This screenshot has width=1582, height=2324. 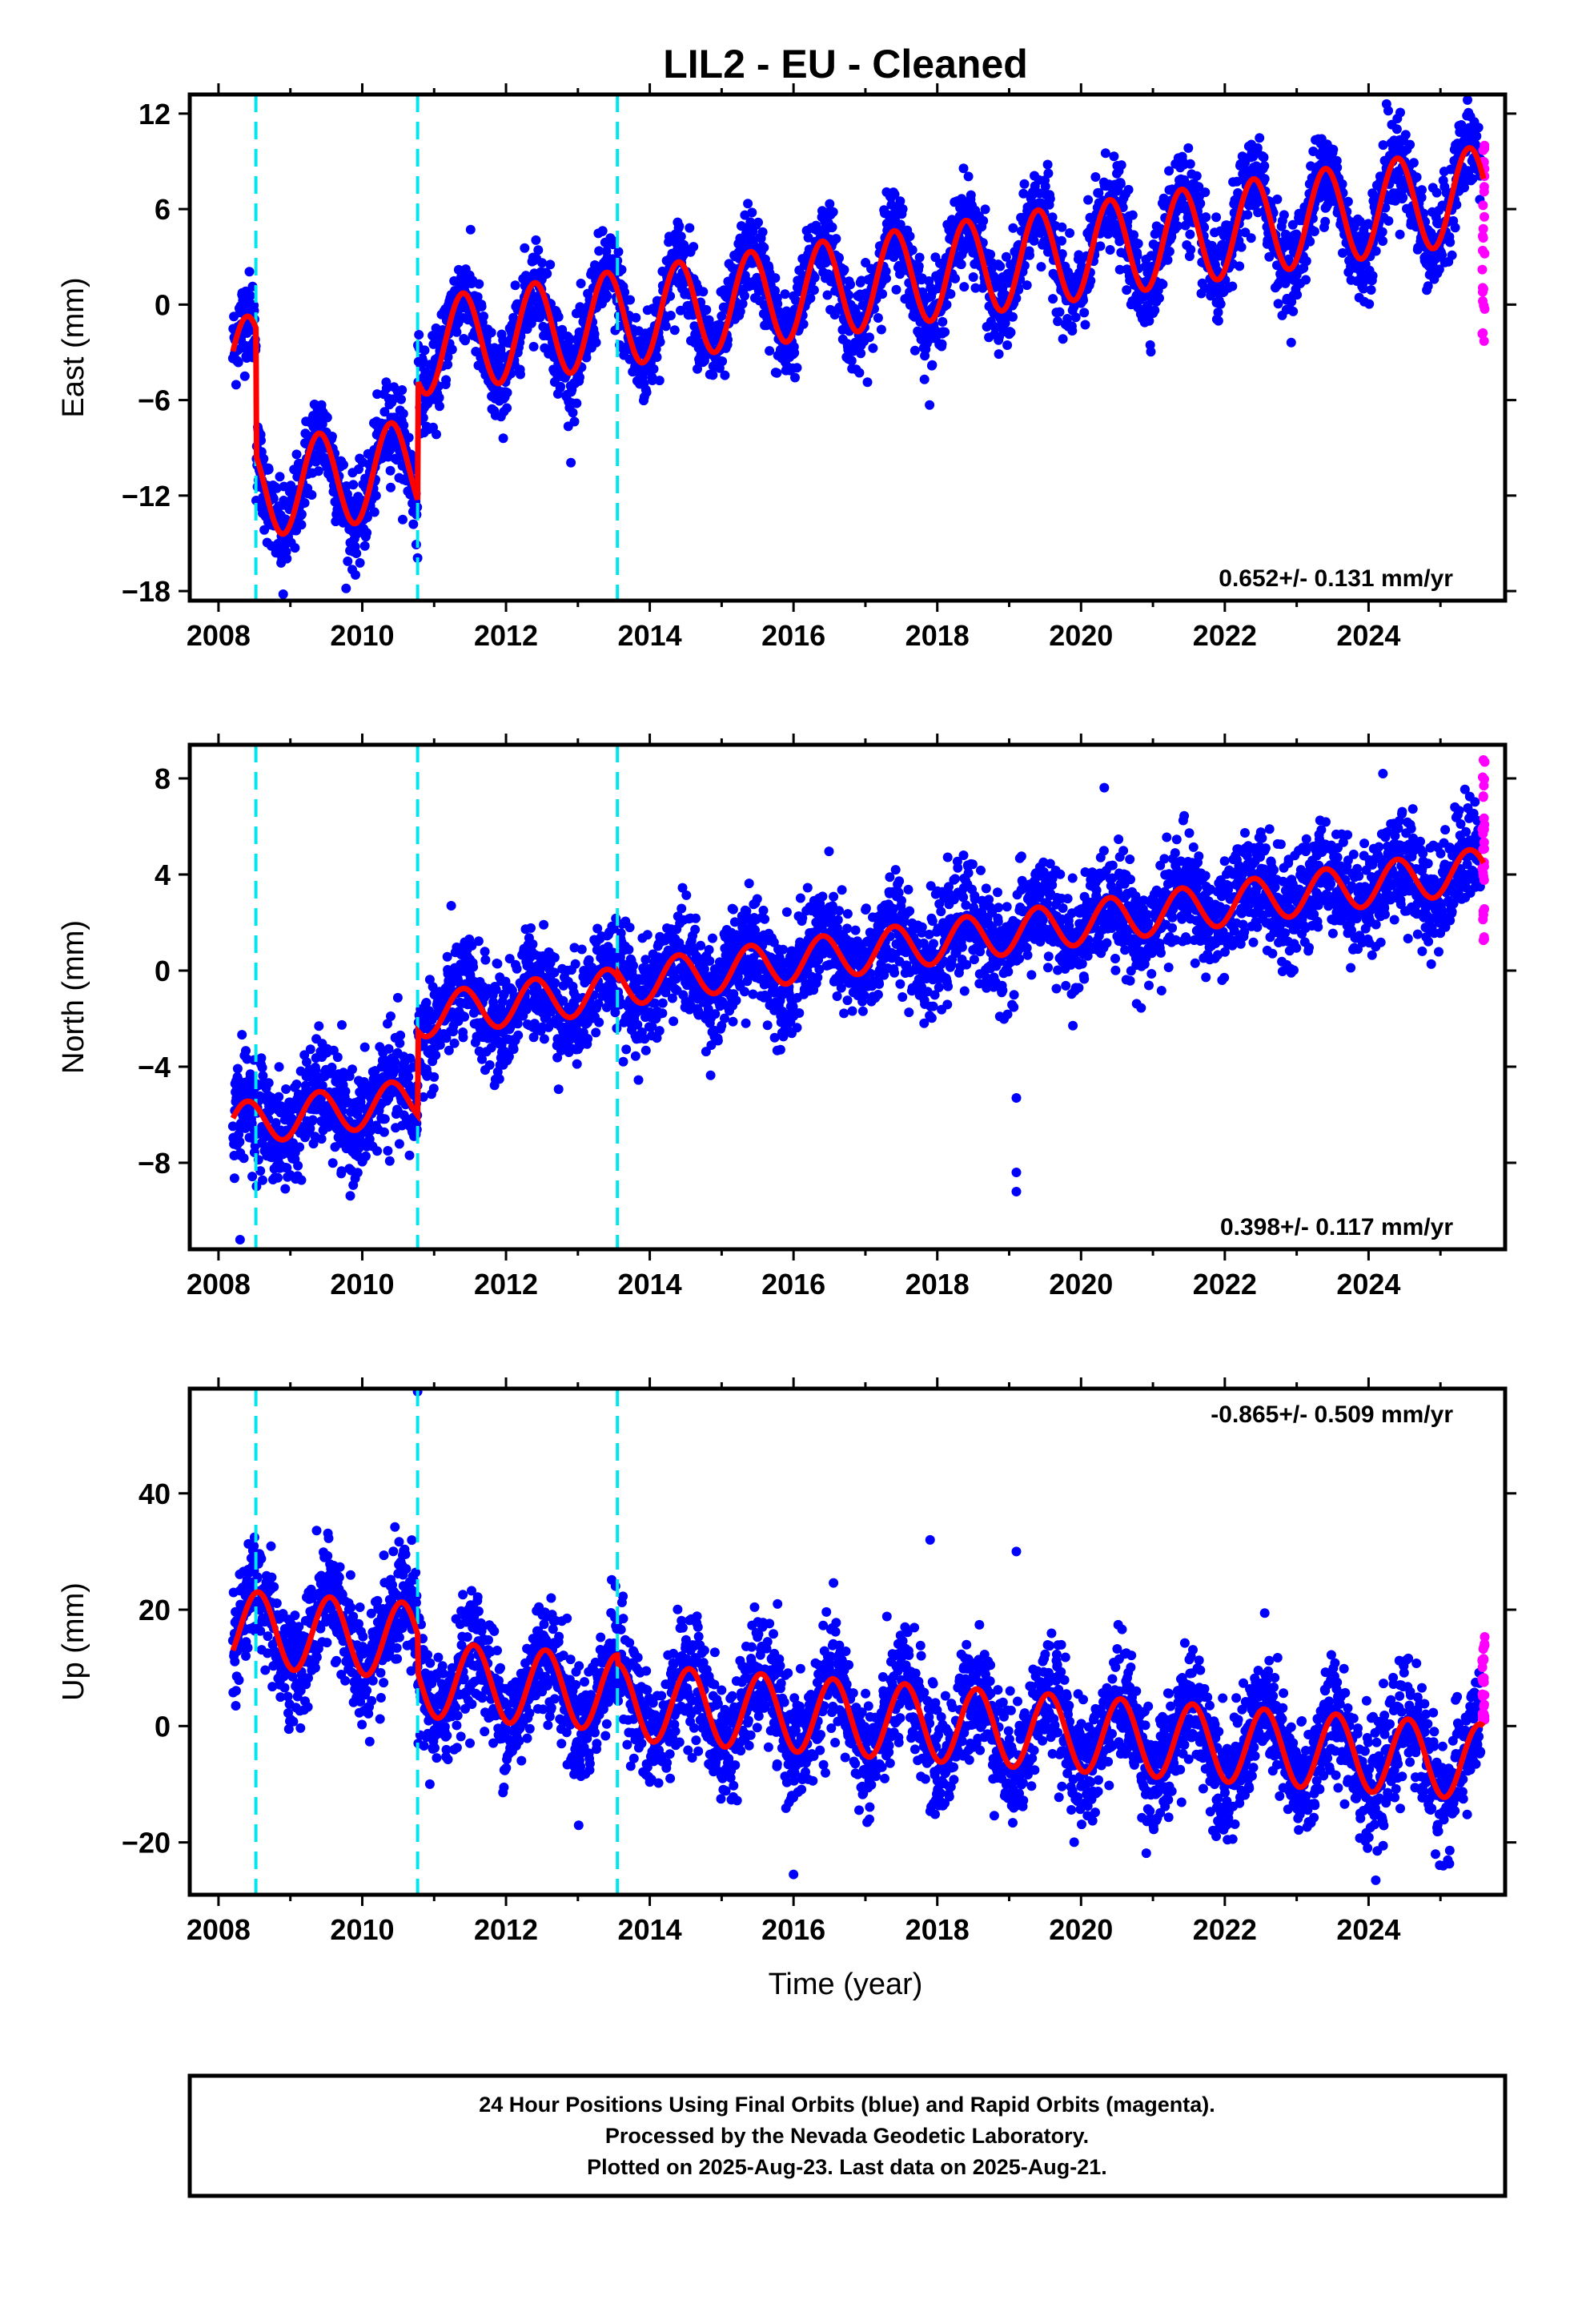 What do you see at coordinates (1336, 578) in the screenshot?
I see `east-rate-text: 0.652+/- 0.131 mm/yr` at bounding box center [1336, 578].